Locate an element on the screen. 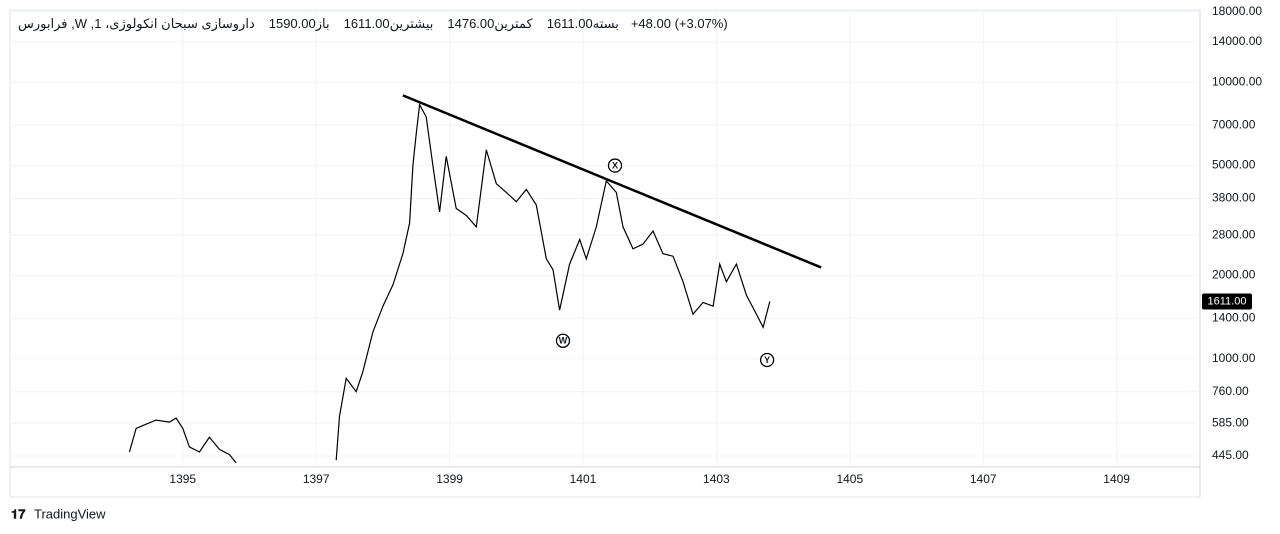 This screenshot has height=534, width=1280. y-tick-label: 760.00 is located at coordinates (1230, 391).